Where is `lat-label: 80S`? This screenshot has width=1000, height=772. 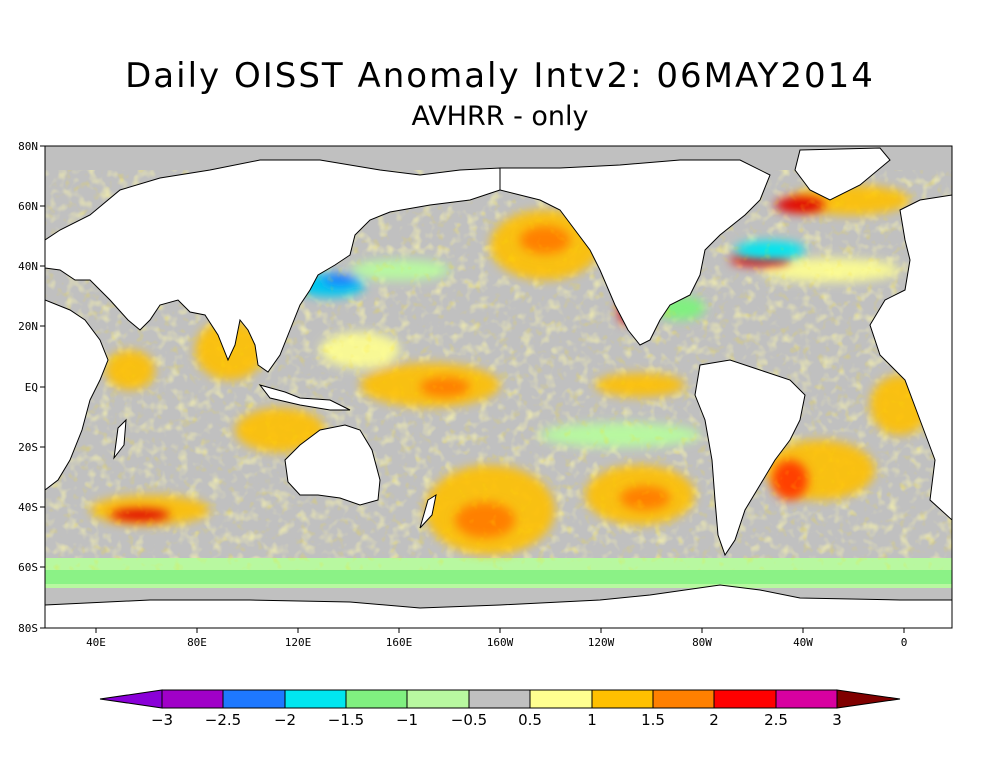
lat-label: 80S is located at coordinates (28, 628).